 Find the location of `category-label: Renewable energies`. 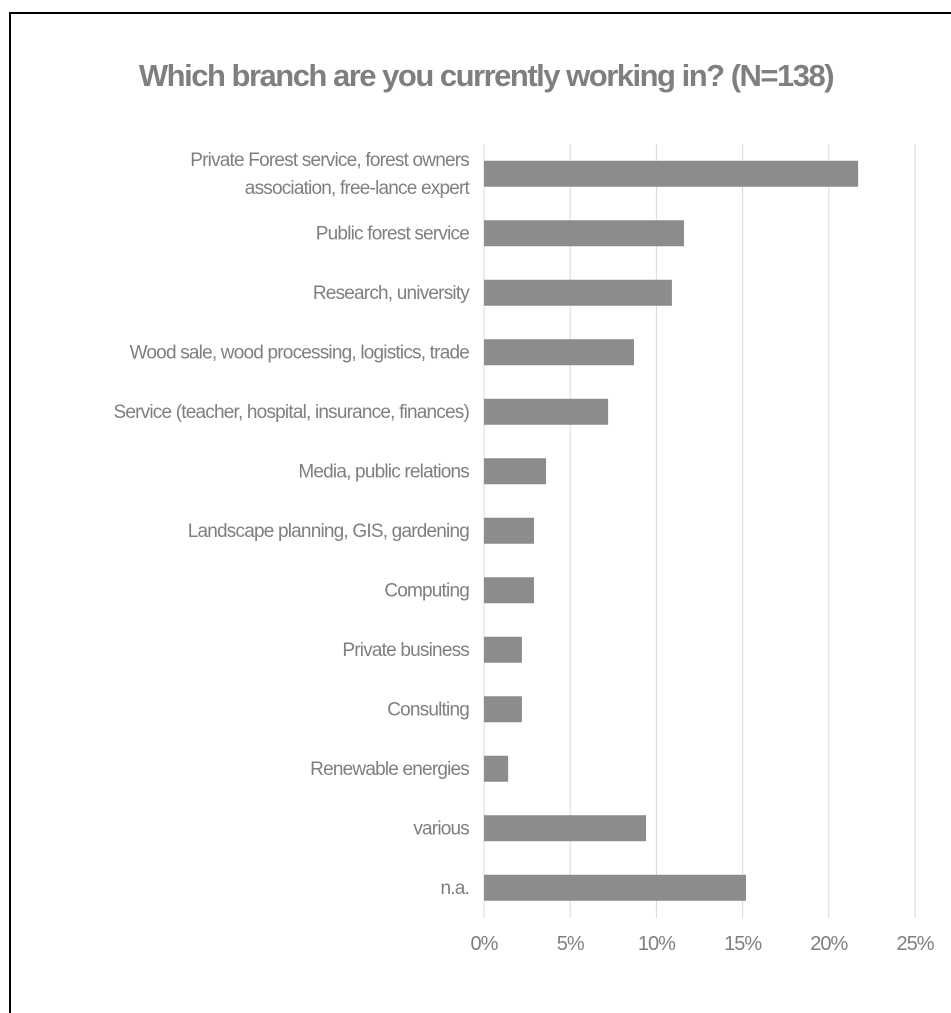

category-label: Renewable energies is located at coordinates (389, 769).